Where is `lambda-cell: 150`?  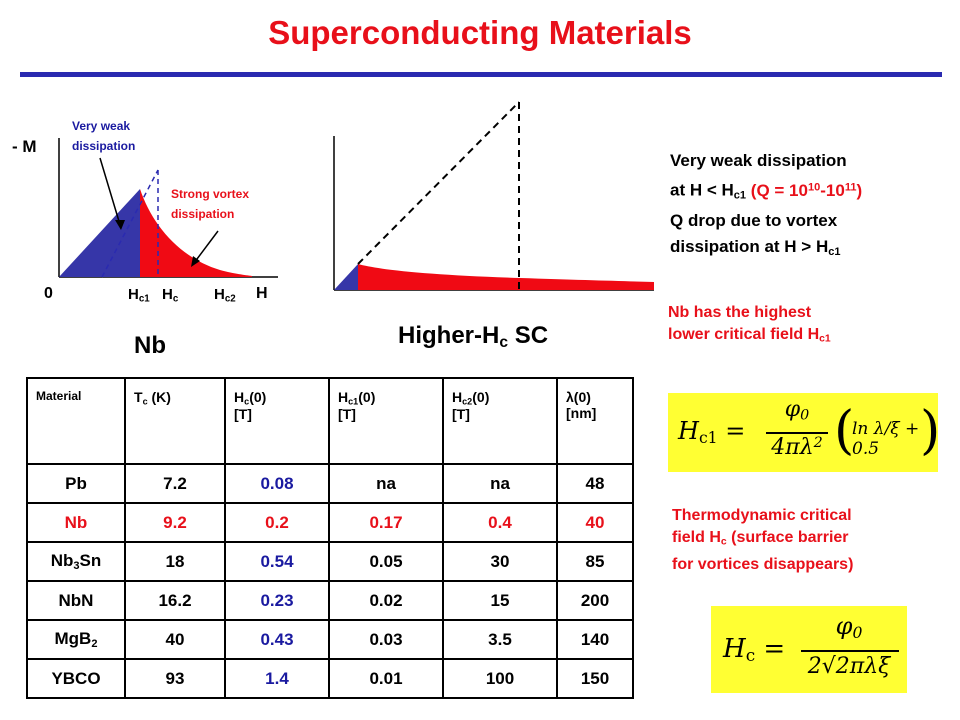 lambda-cell: 150 is located at coordinates (595, 678).